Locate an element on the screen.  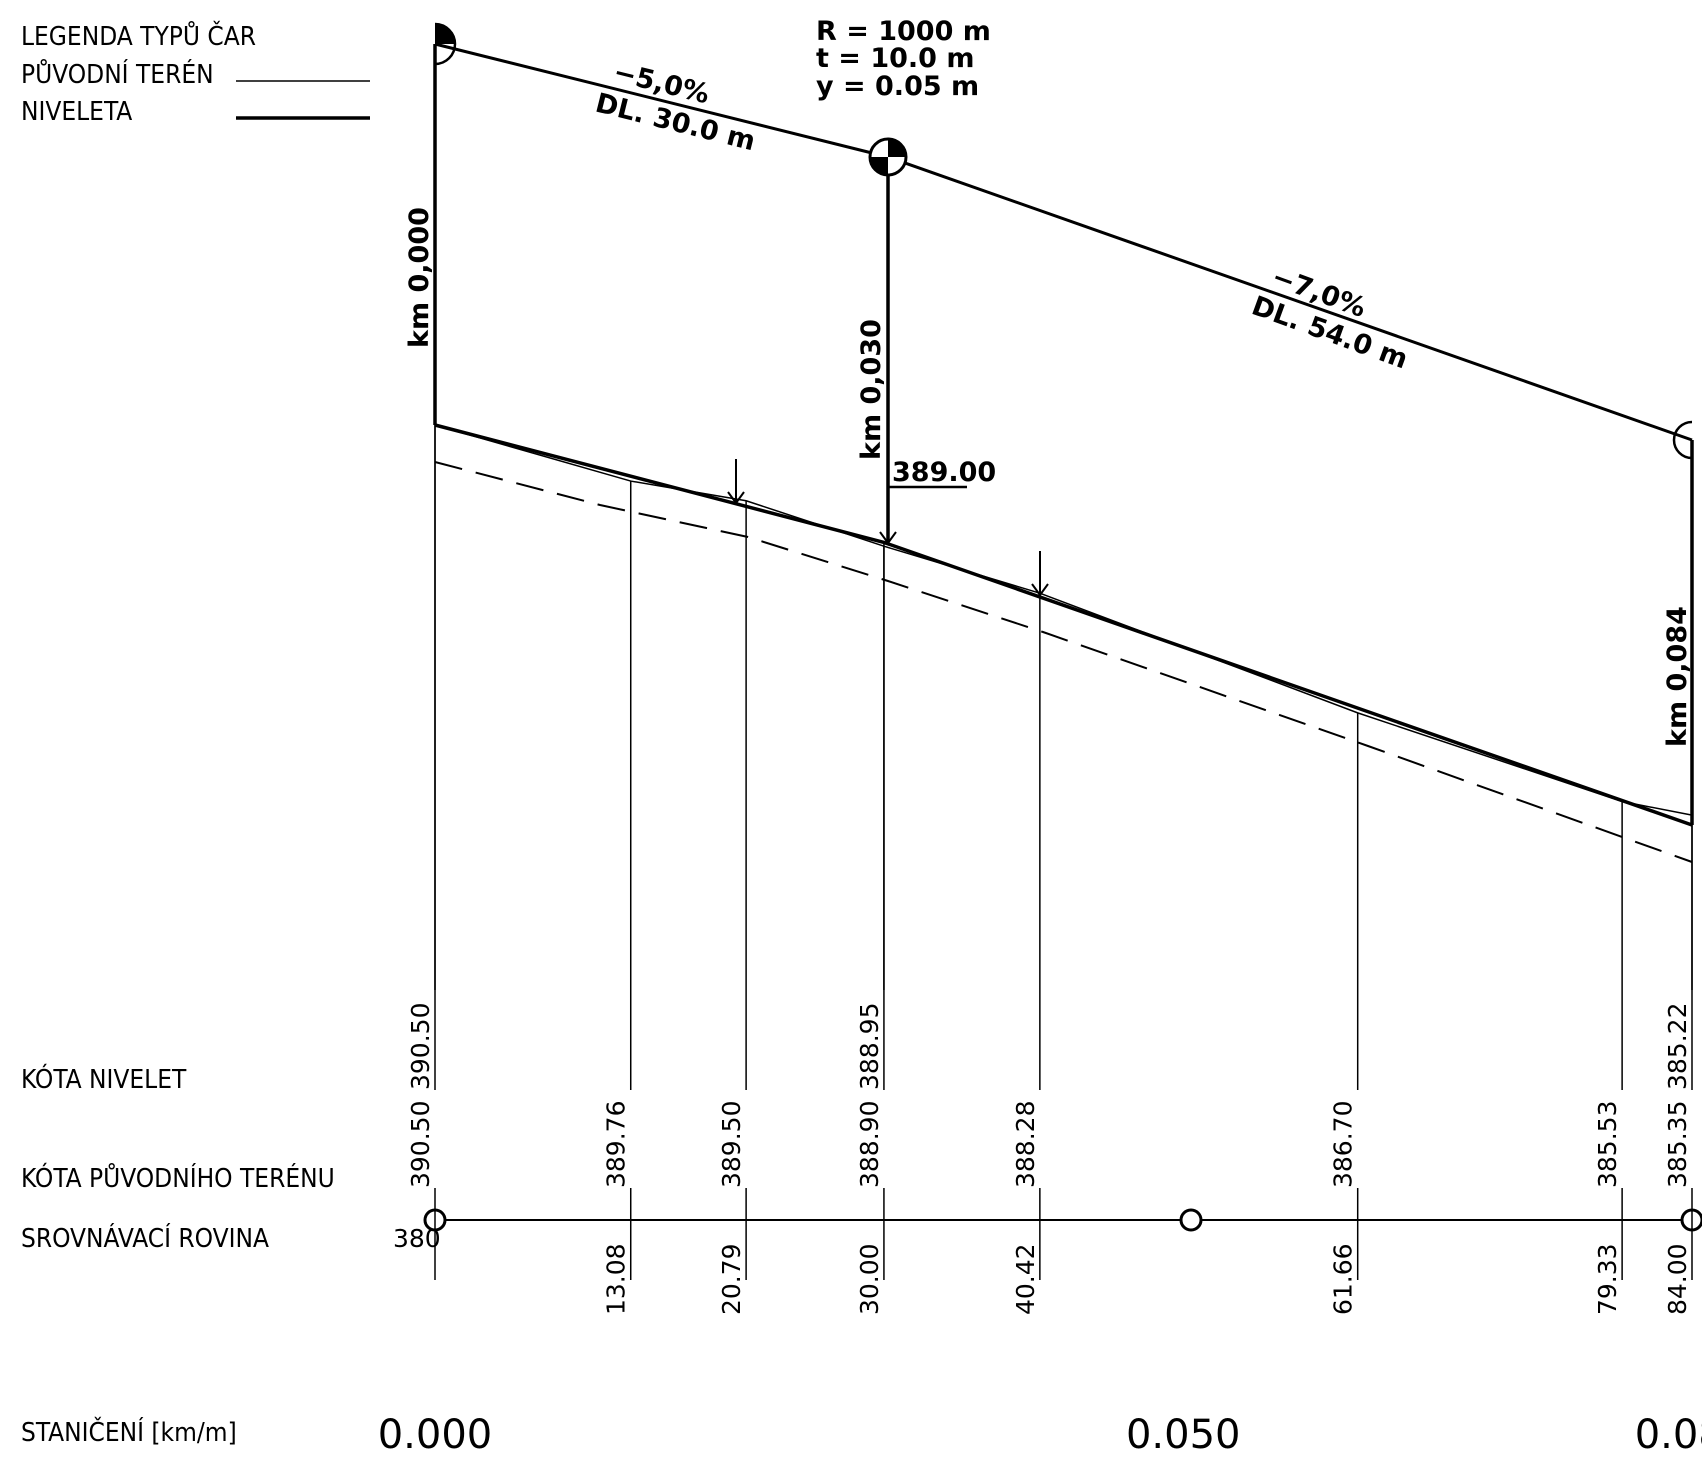
line-legend: LEGENDA TYPŮ ČAR PŮVODNÍ TERÉN NIVELETA is located at coordinates (195, 73).